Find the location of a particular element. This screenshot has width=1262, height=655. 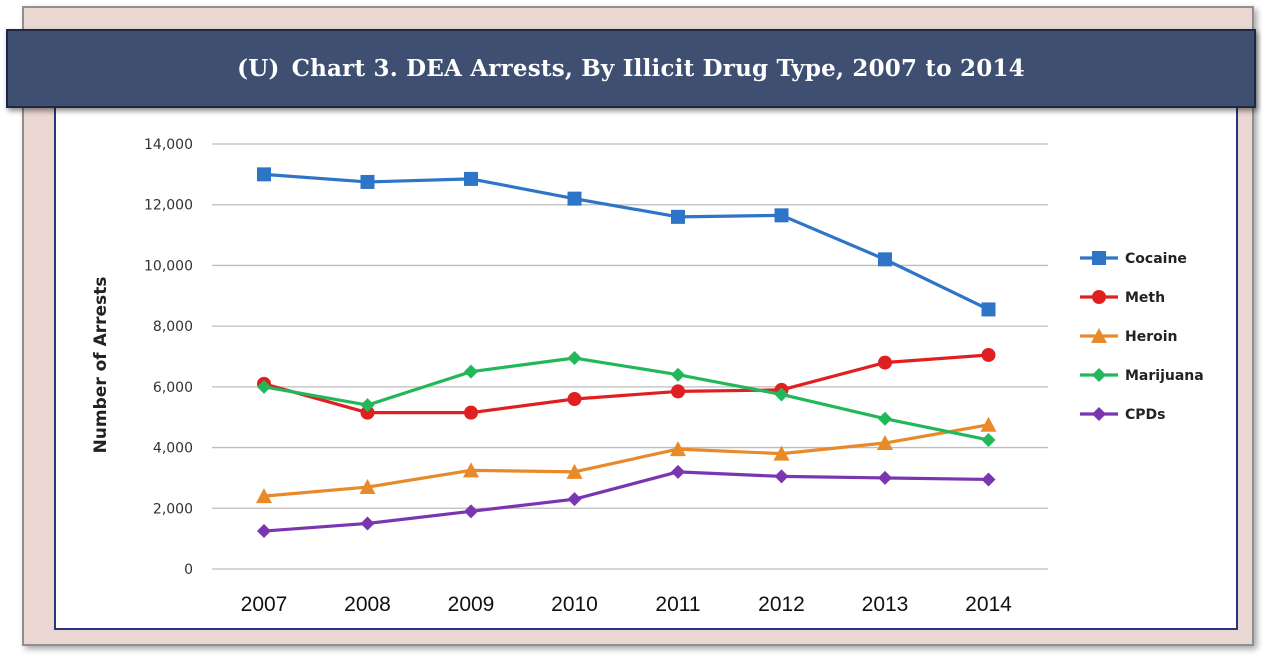

y-tick-label: 14,000 is located at coordinates (168, 145).